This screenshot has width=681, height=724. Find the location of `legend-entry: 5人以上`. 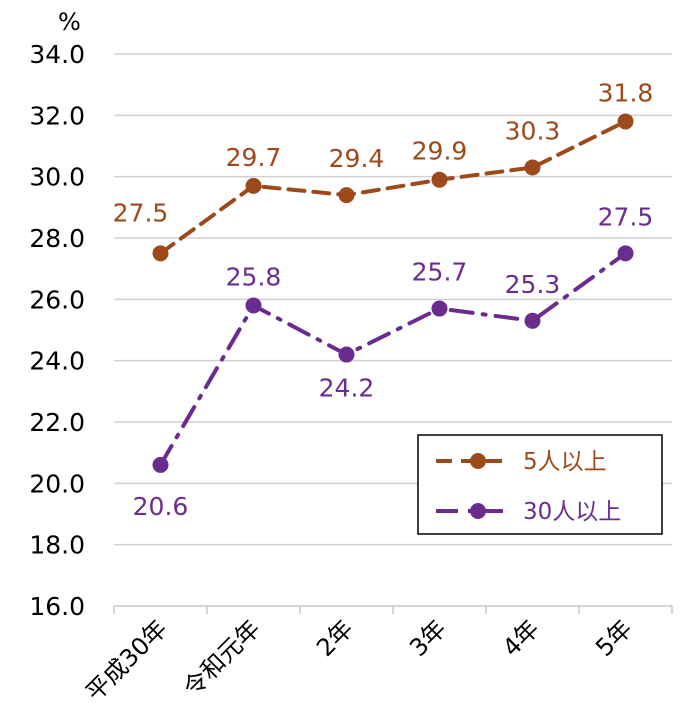

legend-entry: 5人以上 is located at coordinates (565, 462).